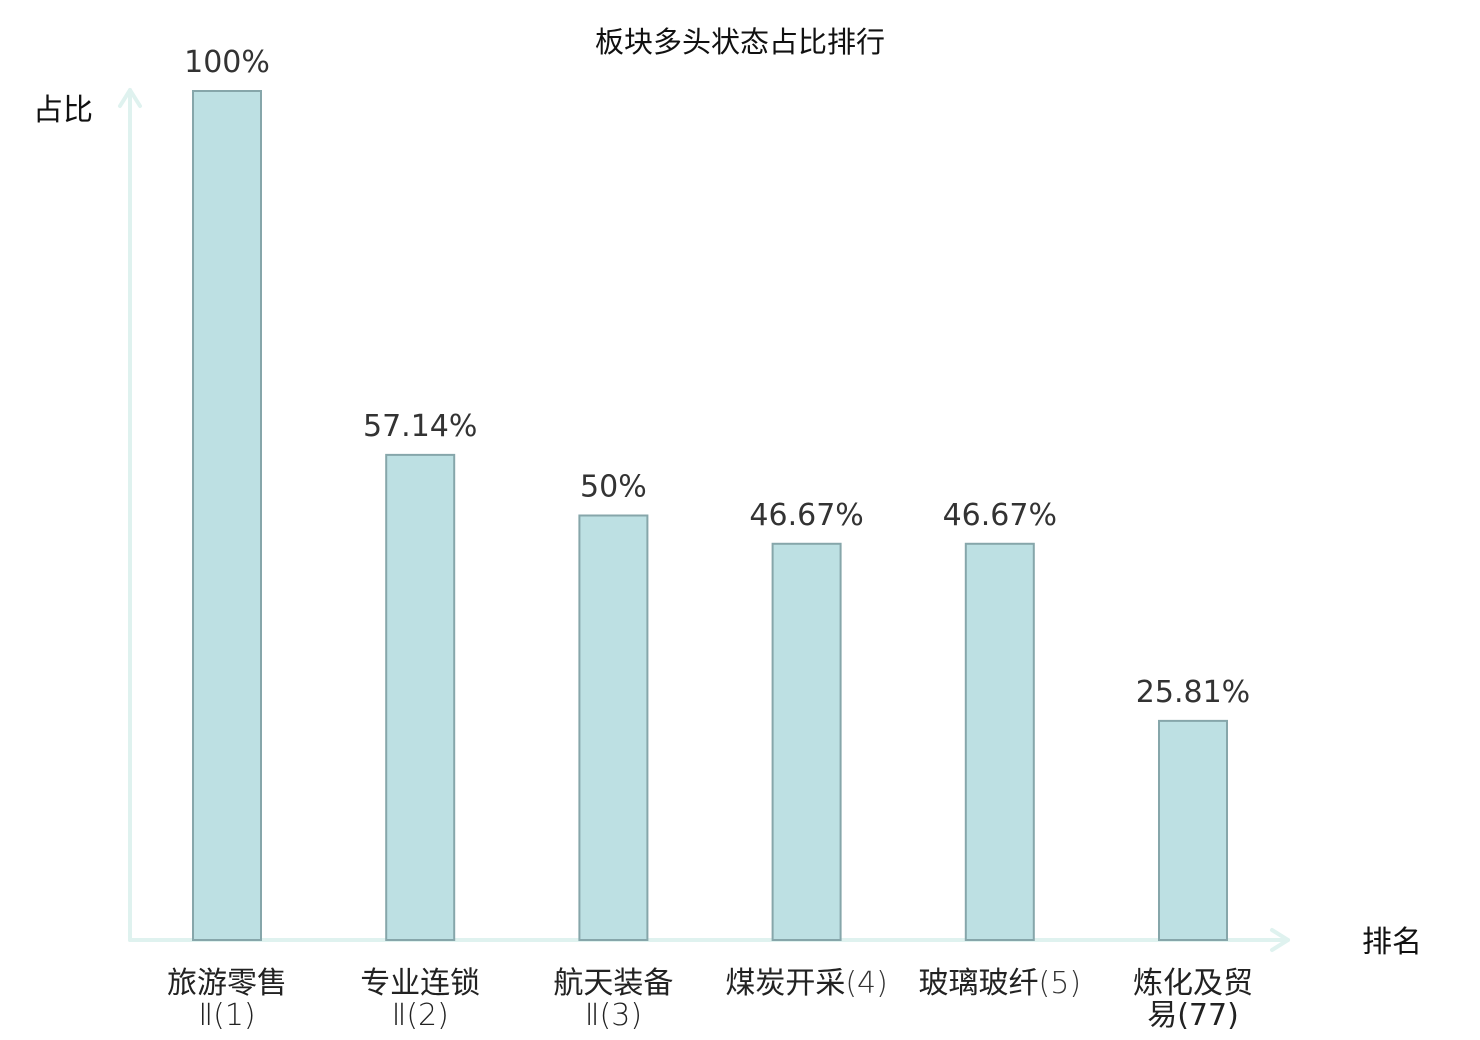 This screenshot has height=1040, width=1480. What do you see at coordinates (740, 42) in the screenshot?
I see `chart-title: 板块多头状态占比排行` at bounding box center [740, 42].